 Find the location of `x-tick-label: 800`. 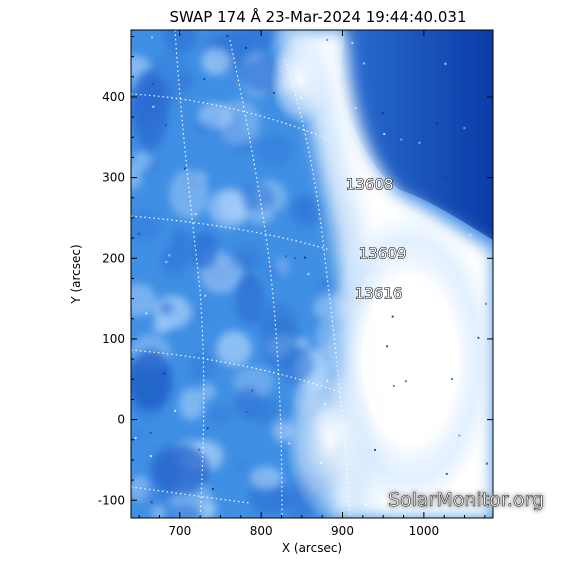

x-tick-label: 800 is located at coordinates (261, 531).